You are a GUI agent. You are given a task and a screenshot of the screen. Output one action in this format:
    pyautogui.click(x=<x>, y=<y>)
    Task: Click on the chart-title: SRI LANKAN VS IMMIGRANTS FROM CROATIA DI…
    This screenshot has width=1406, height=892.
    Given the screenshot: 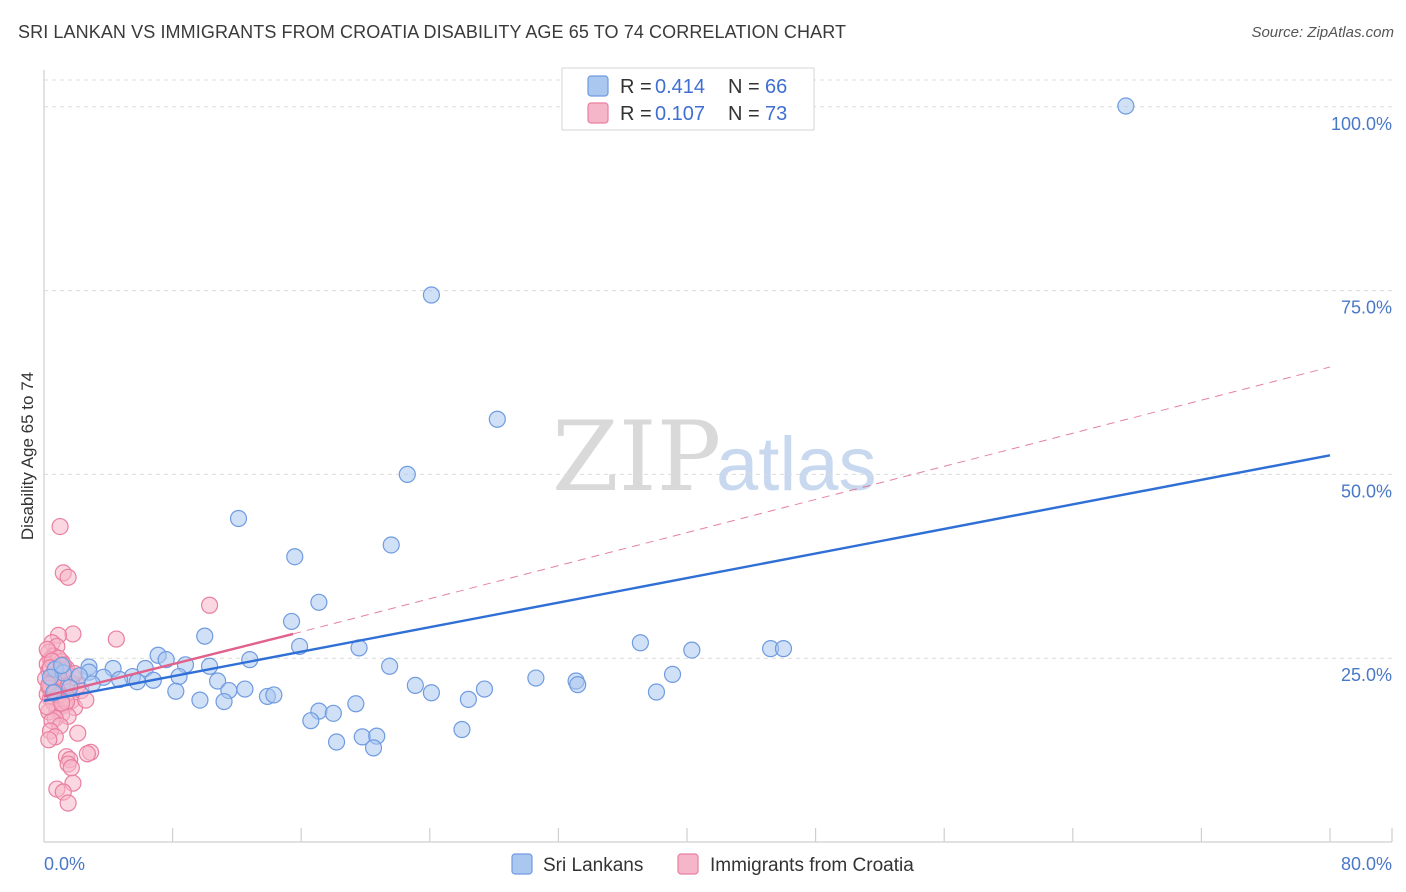 What is the action you would take?
    pyautogui.click(x=432, y=32)
    